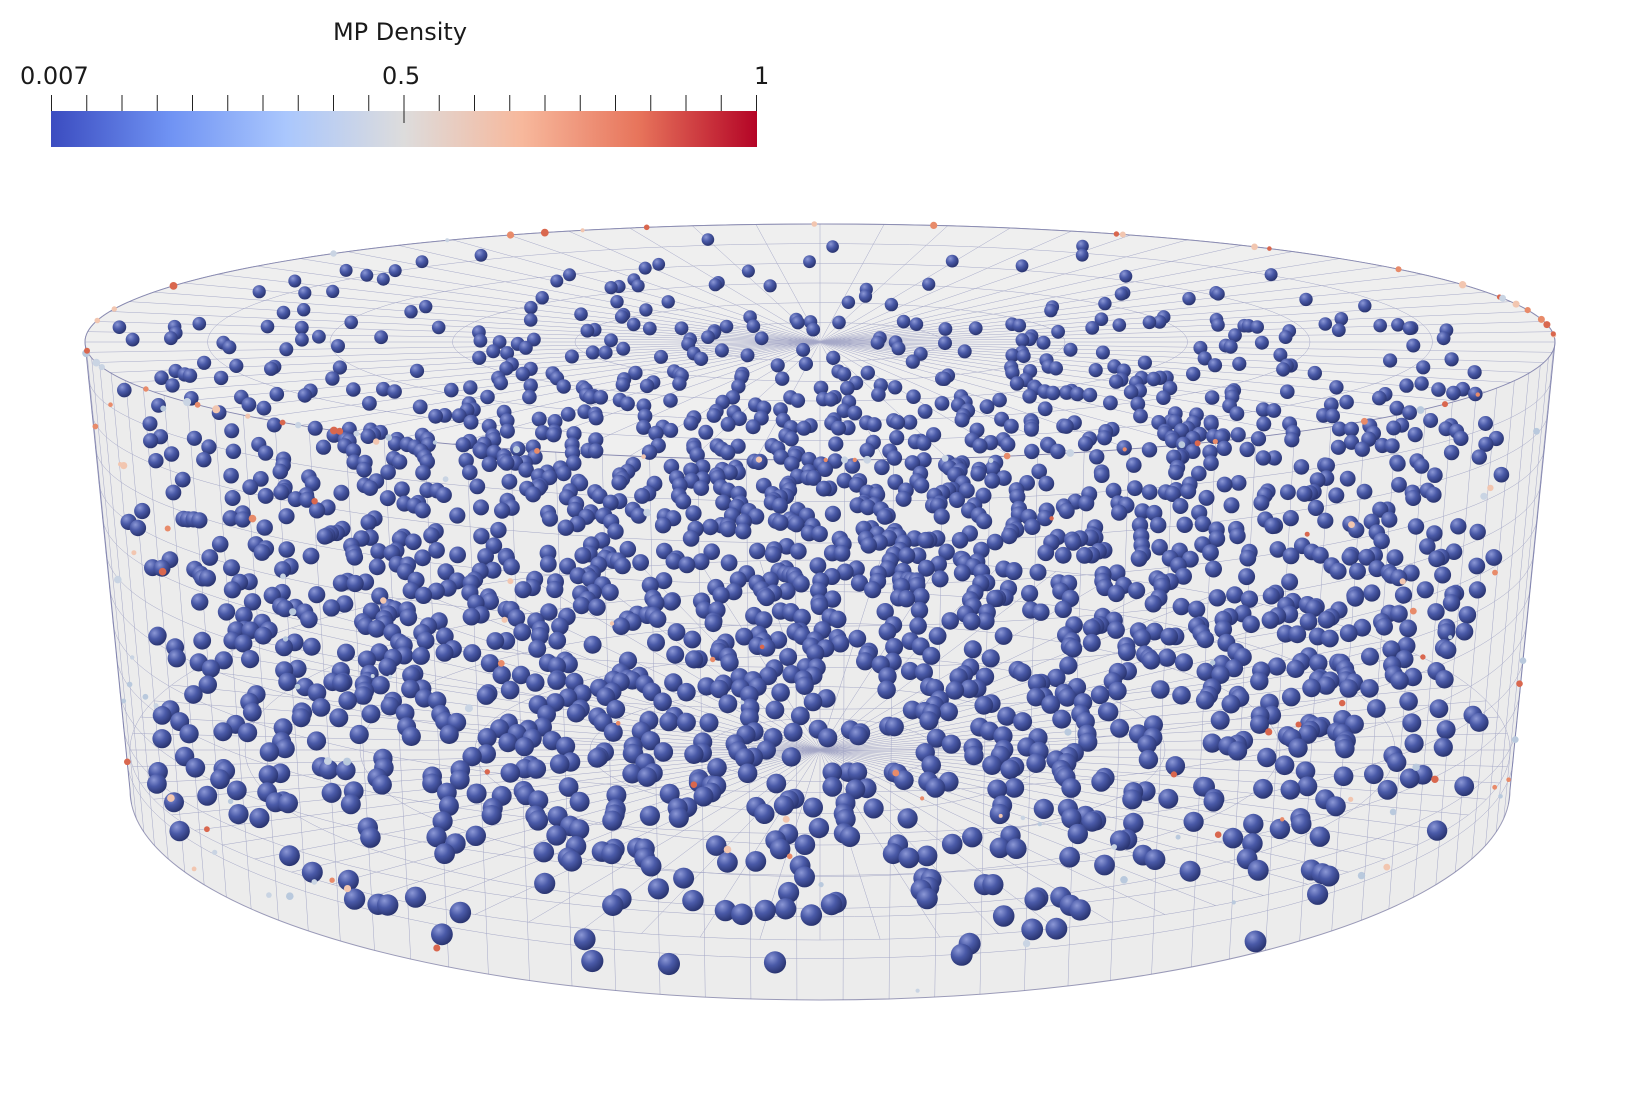  I want to click on legend-min-label: 0.007, so click(54, 76).